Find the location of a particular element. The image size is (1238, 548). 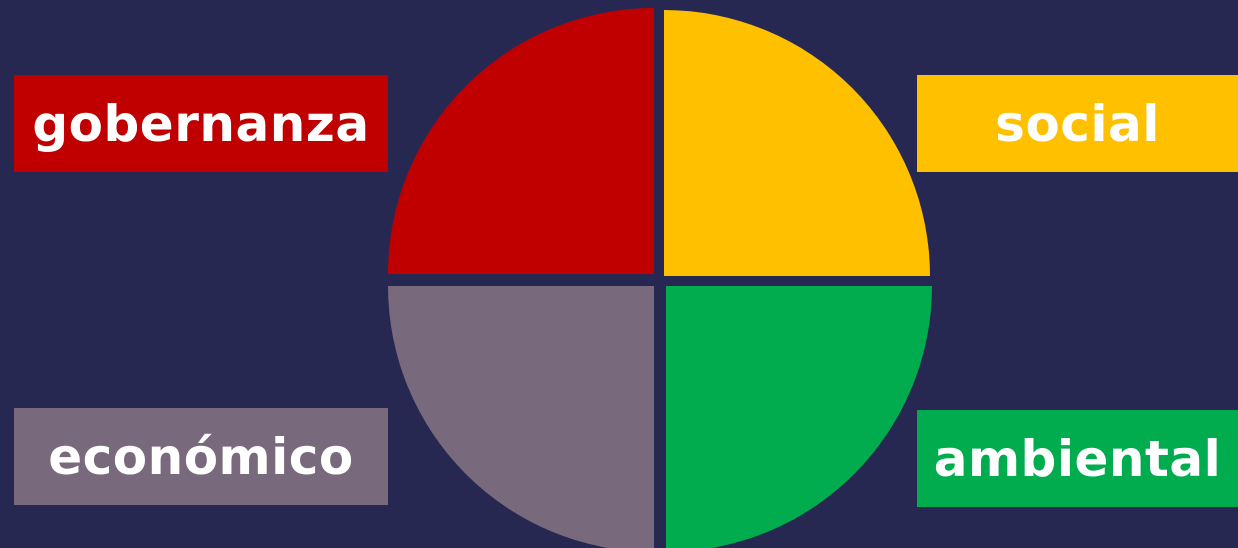

label-ambiental-text: ambiental is located at coordinates (1077, 458).